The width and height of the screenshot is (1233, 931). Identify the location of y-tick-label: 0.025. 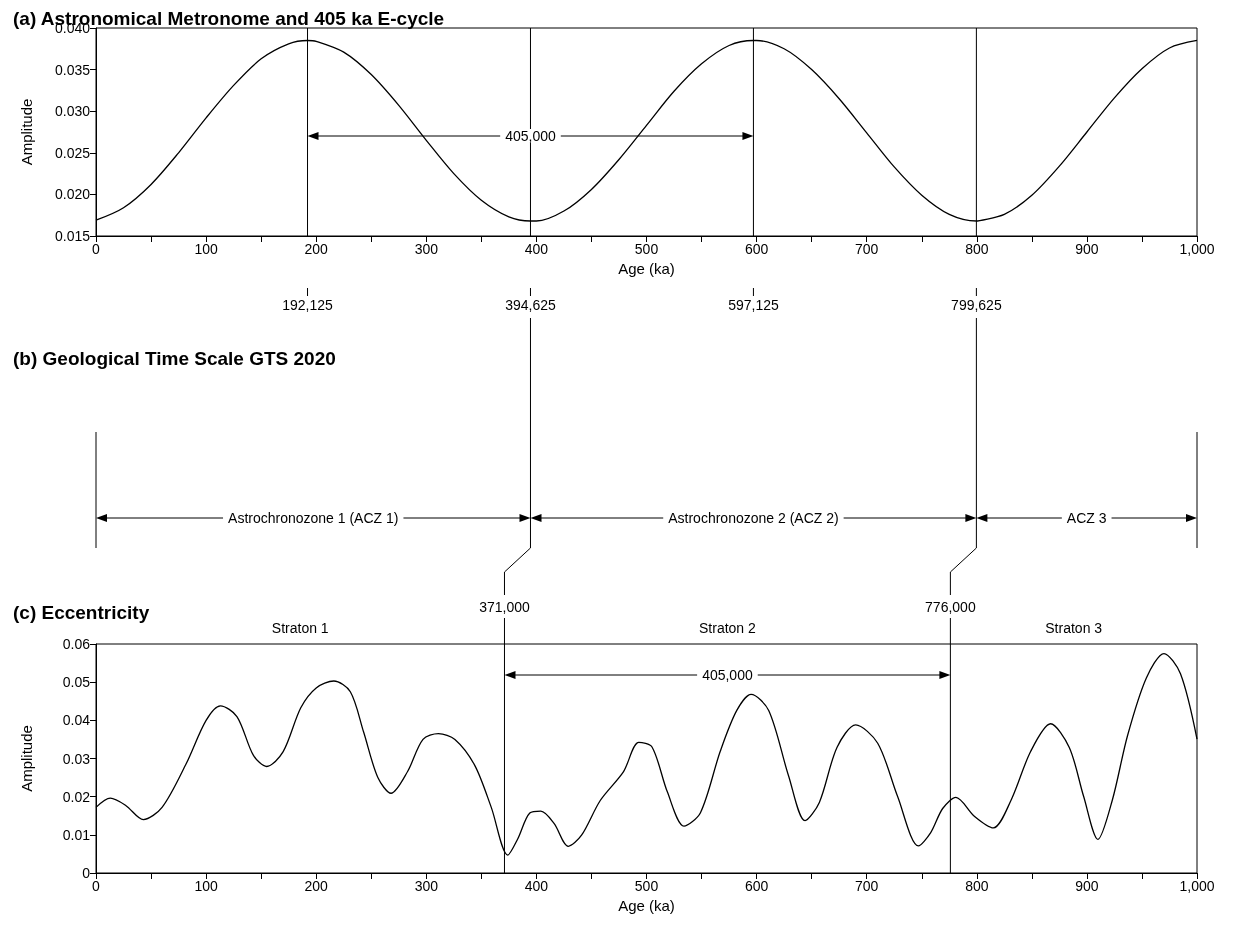
(72, 152).